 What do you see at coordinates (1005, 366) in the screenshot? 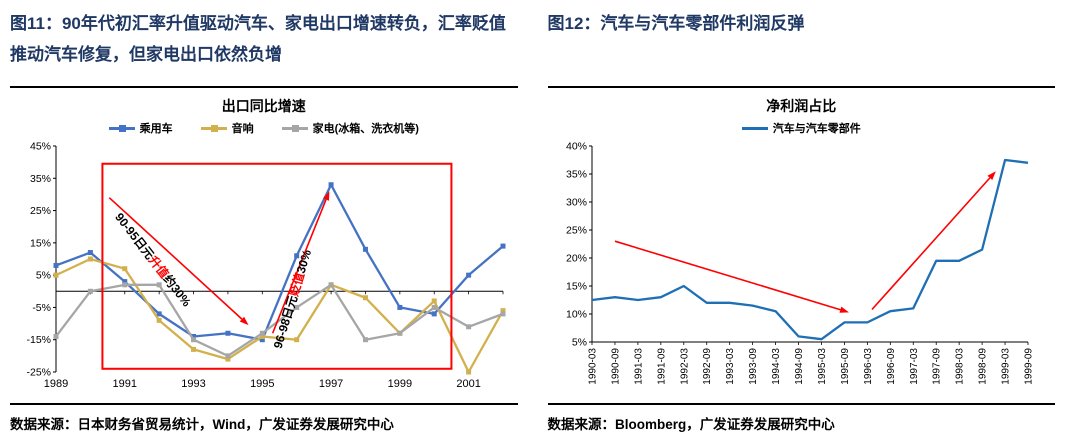
I see `x-tick-label: 1999-03` at bounding box center [1005, 366].